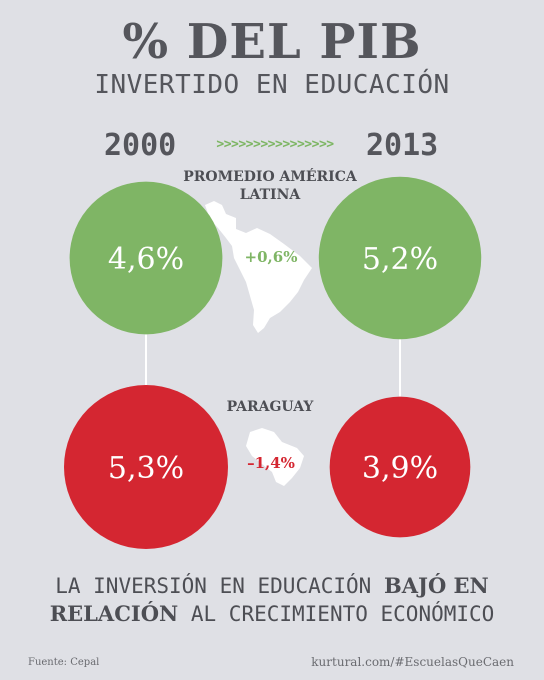 The height and width of the screenshot is (680, 544). I want to click on source-label: Fuente: Cepal, so click(64, 662).